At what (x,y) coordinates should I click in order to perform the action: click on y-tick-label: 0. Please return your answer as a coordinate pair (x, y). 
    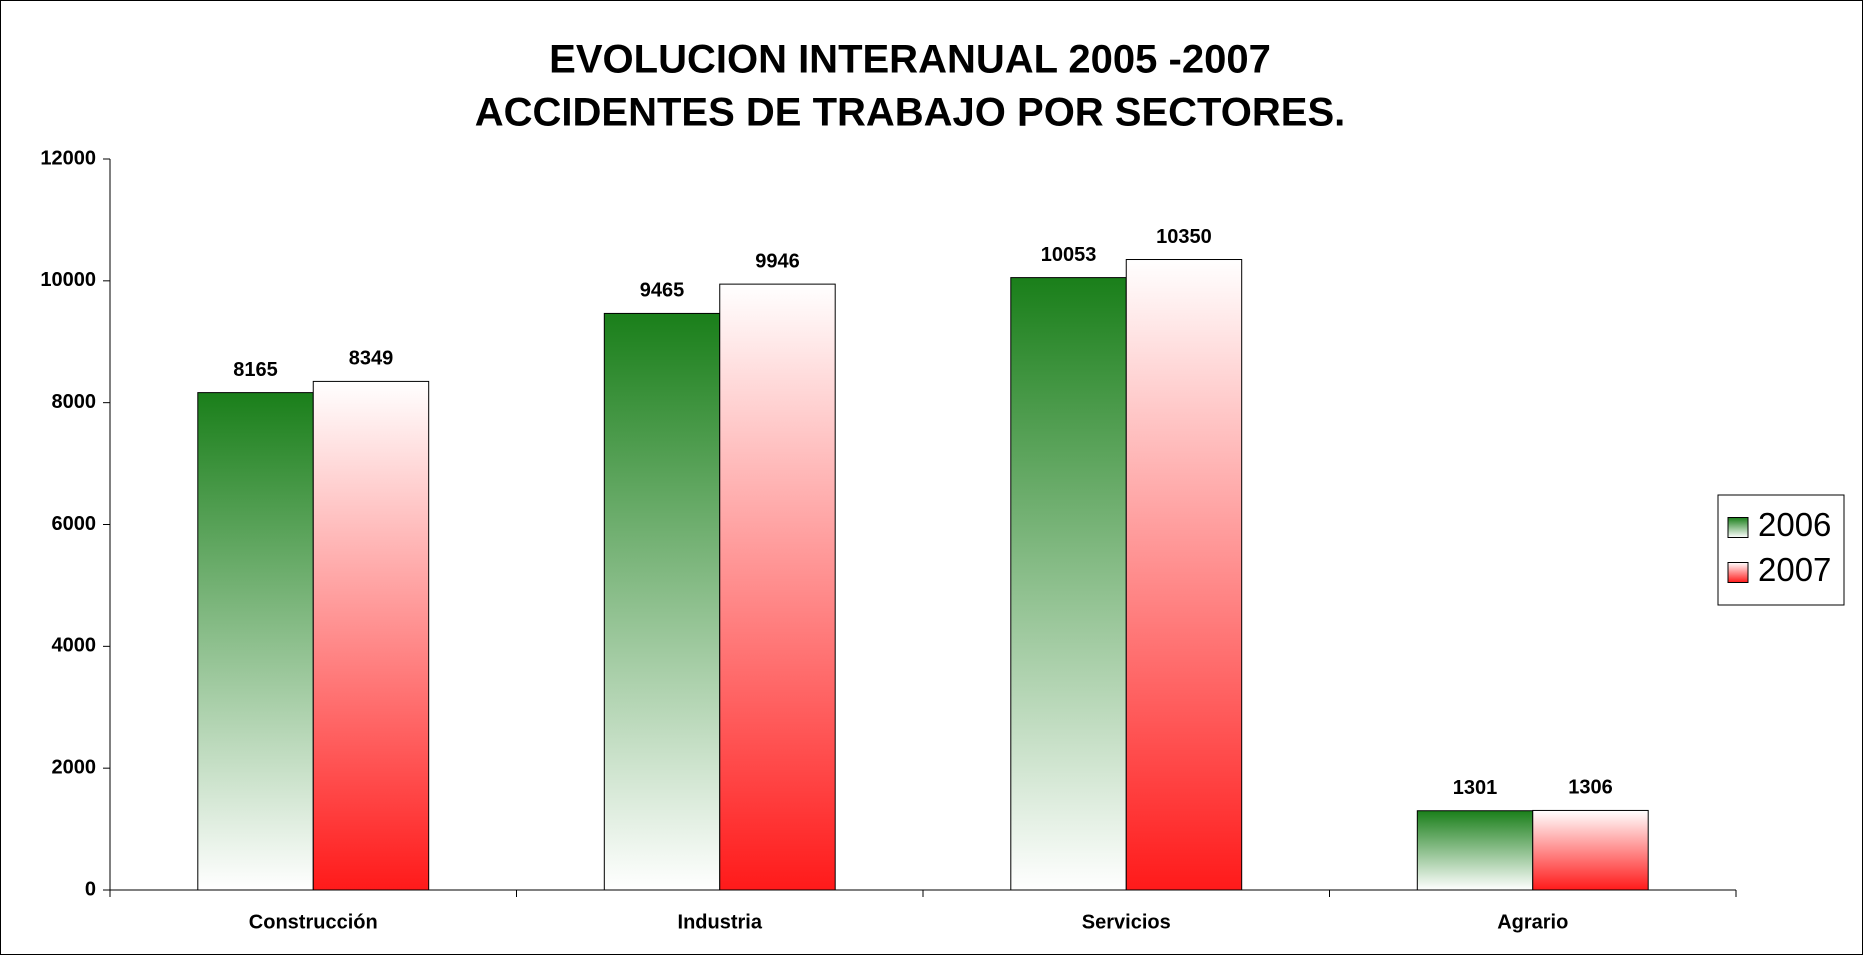
    Looking at the image, I should click on (90, 889).